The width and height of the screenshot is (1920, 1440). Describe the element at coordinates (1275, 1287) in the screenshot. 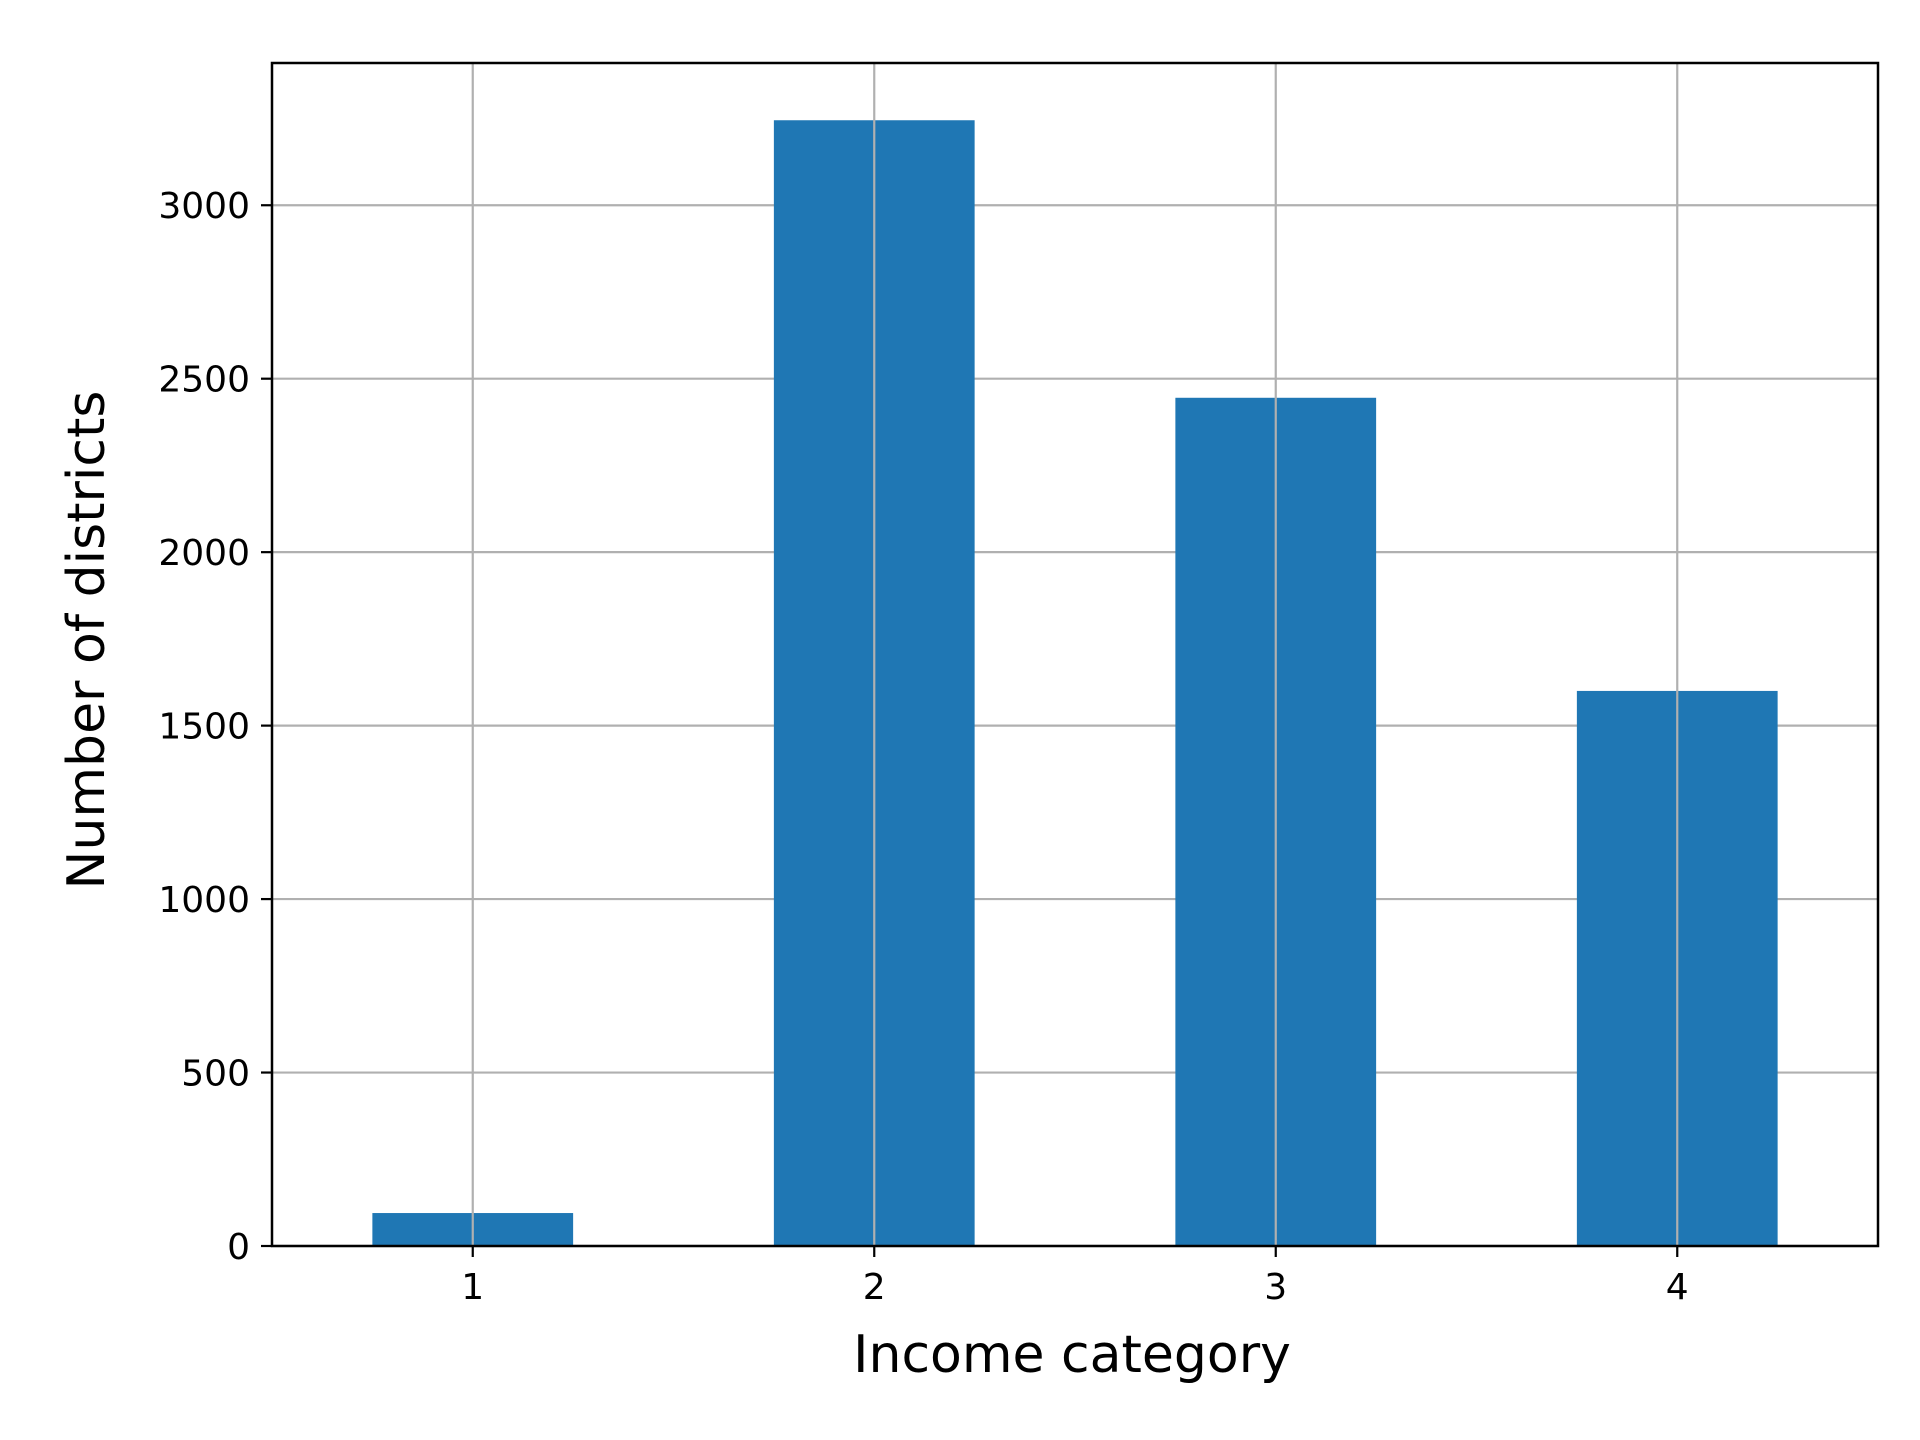

I see `x-tick-label: 3` at that location.